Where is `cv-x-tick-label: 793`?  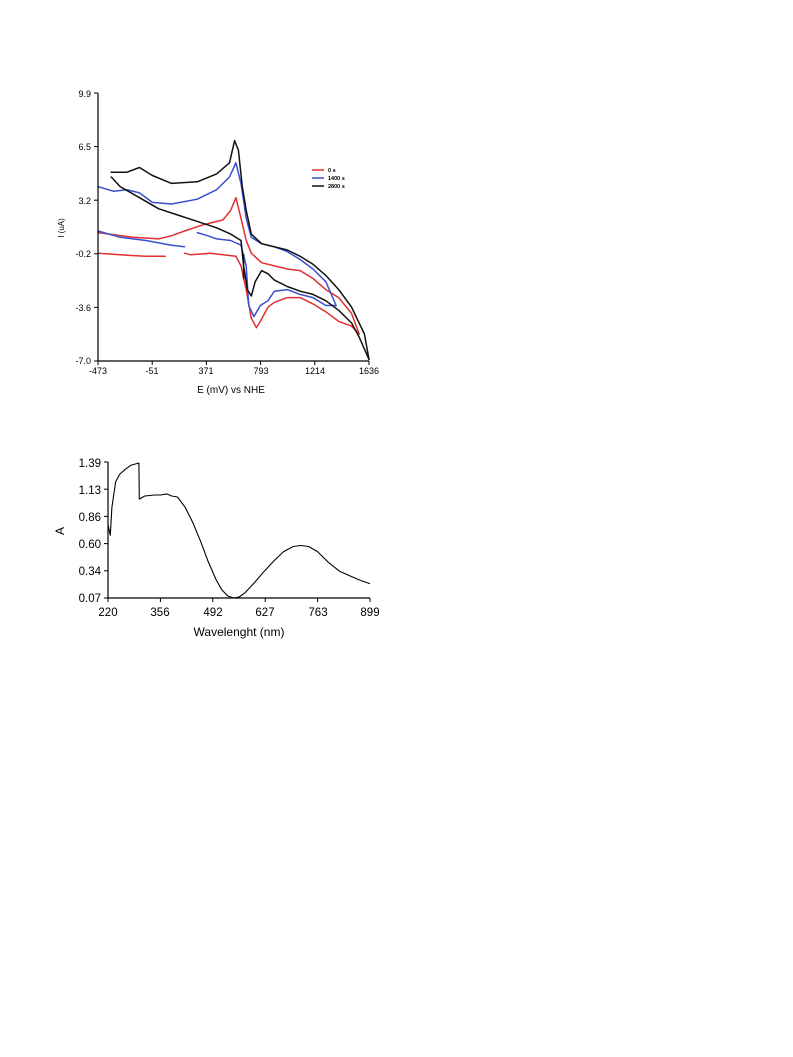
cv-x-tick-label: 793 is located at coordinates (260, 371).